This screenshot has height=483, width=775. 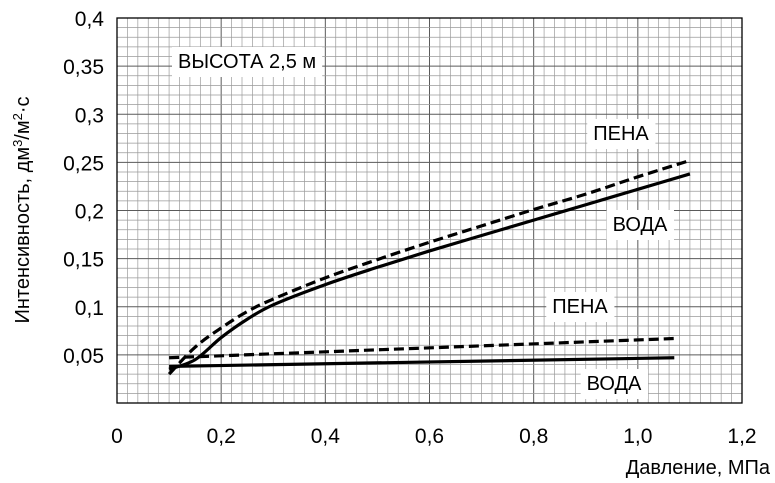 What do you see at coordinates (117, 436) in the screenshot?
I see `x-tick-label: 0` at bounding box center [117, 436].